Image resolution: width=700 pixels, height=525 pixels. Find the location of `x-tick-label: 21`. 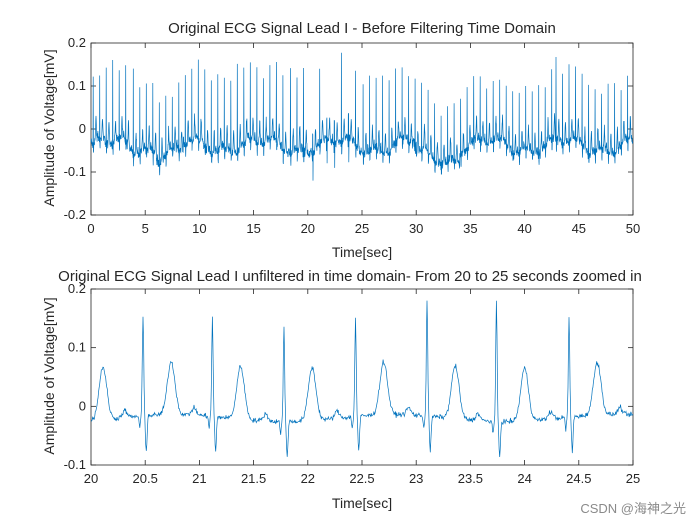

x-tick-label: 21 is located at coordinates (199, 478).